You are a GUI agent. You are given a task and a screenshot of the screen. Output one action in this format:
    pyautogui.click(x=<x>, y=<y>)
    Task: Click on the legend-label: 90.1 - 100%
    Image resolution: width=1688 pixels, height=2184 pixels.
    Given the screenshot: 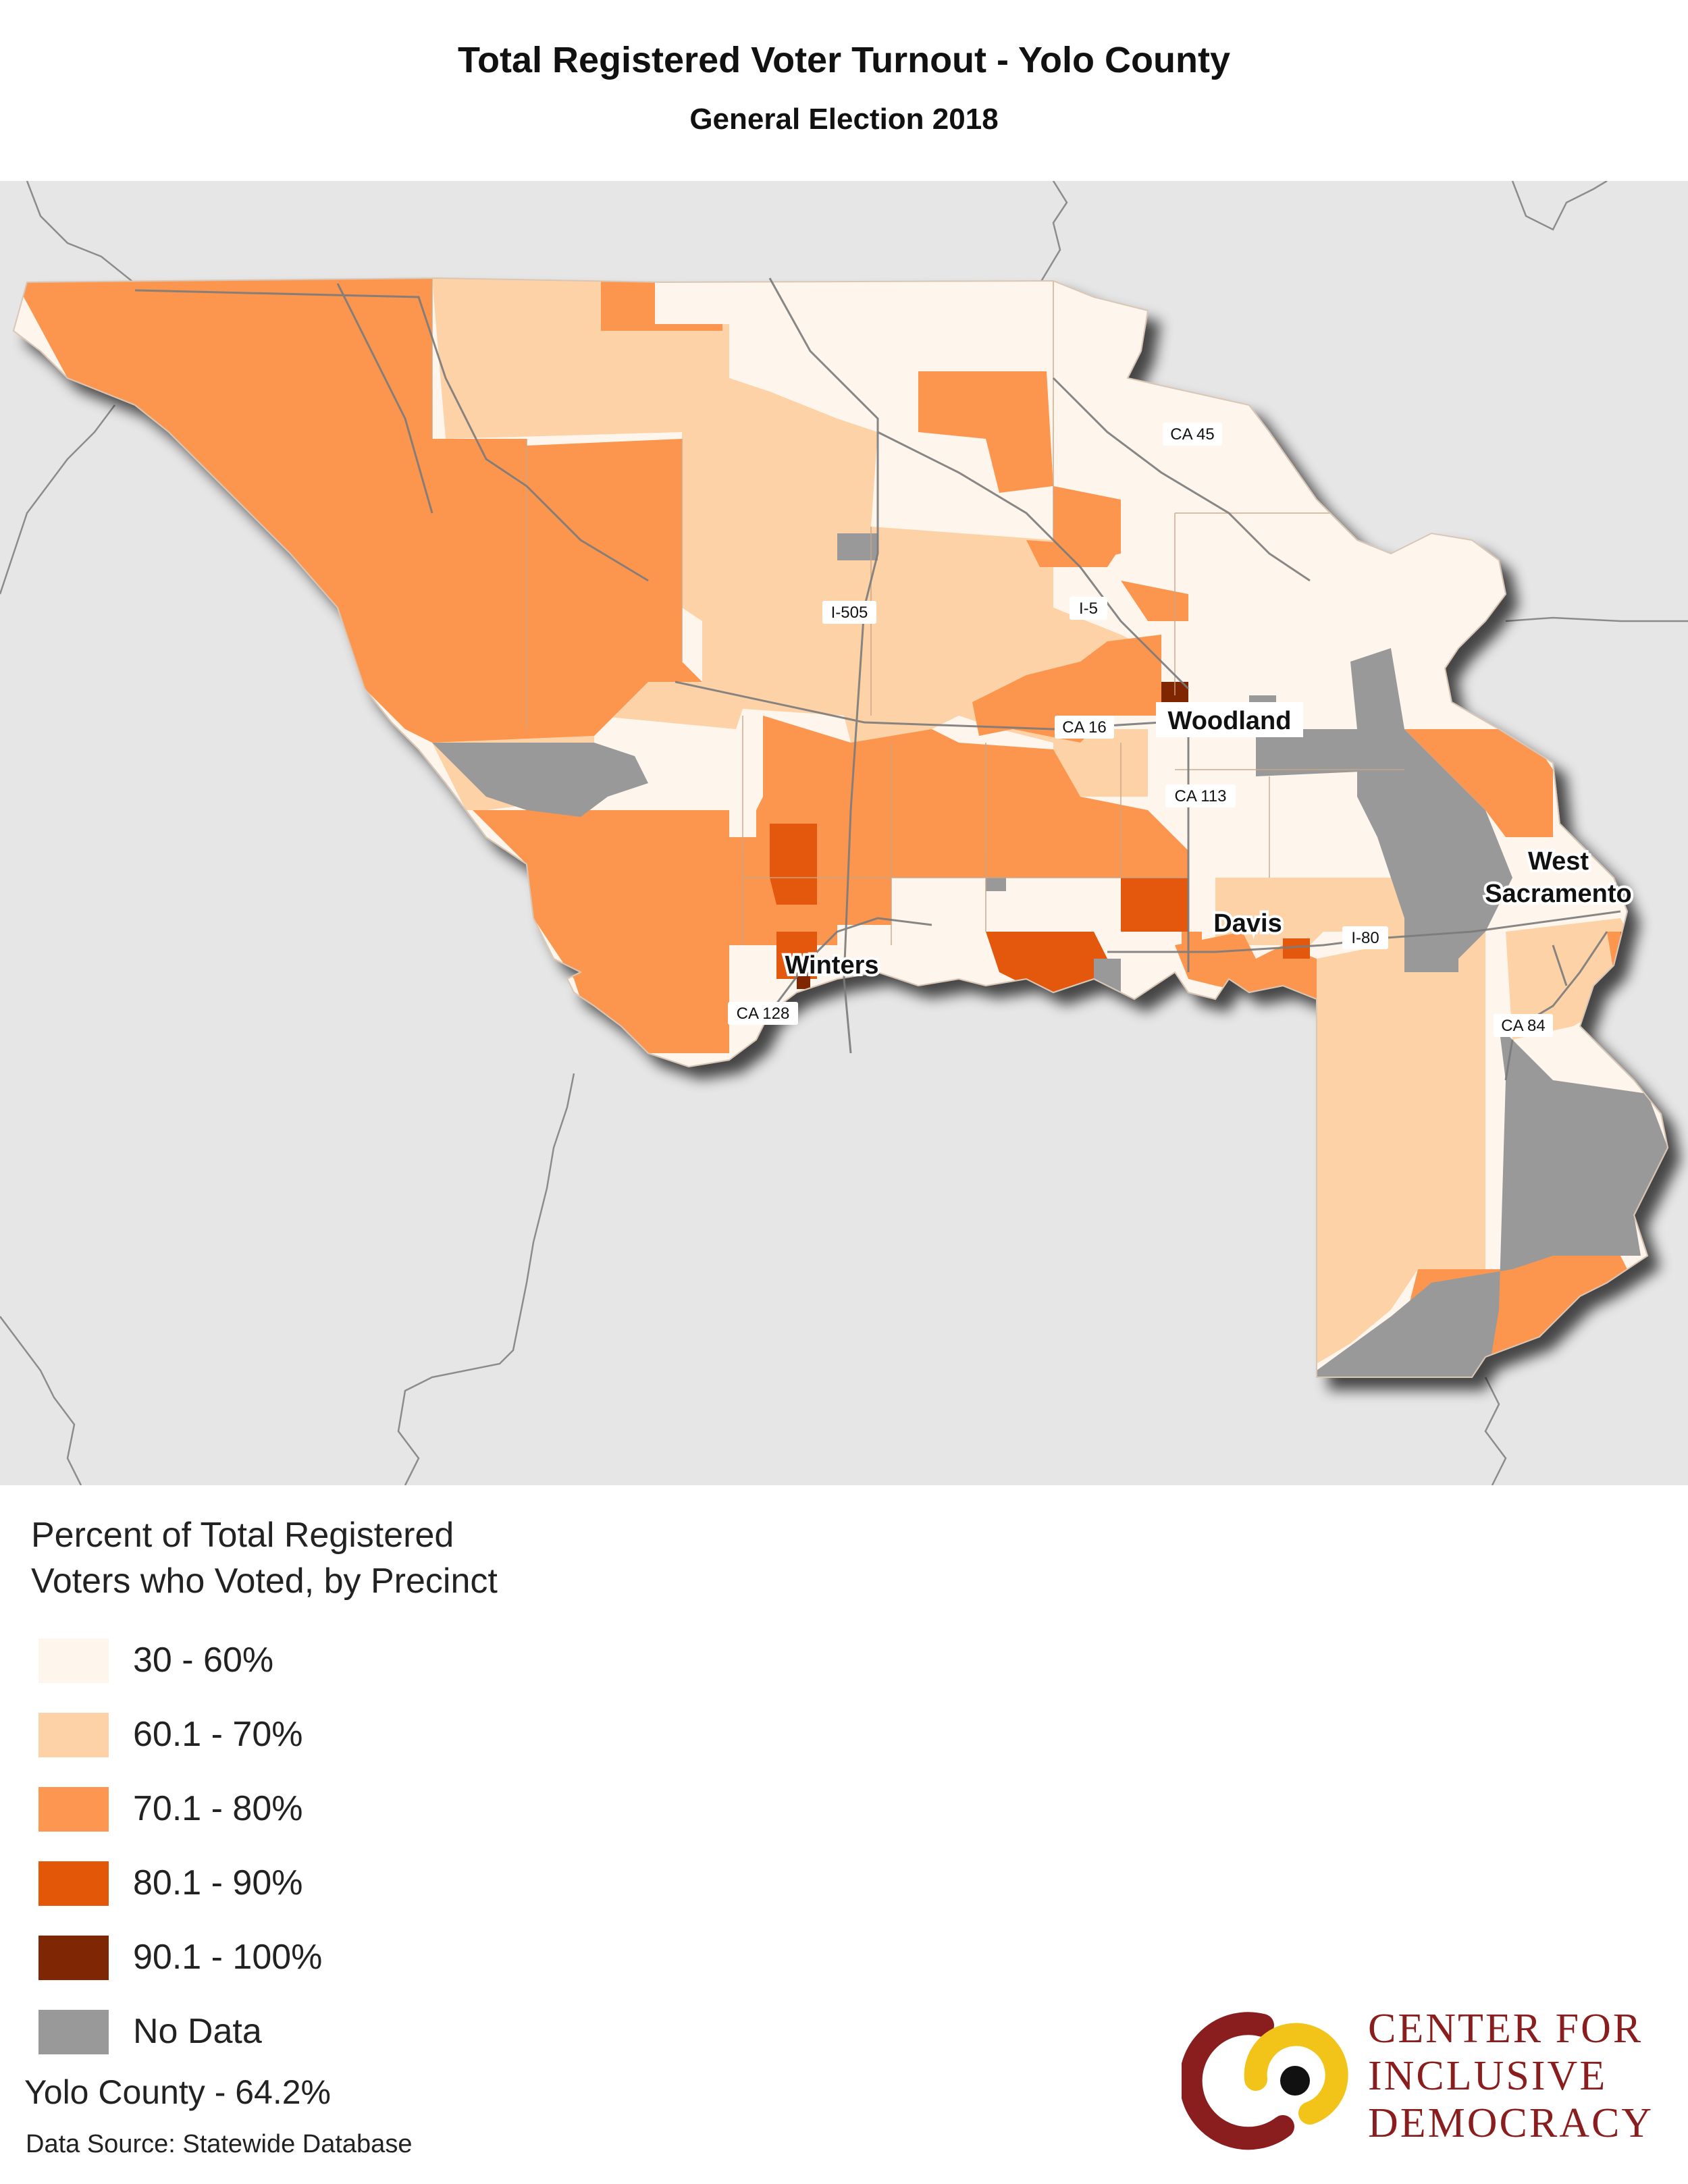 What is the action you would take?
    pyautogui.click(x=228, y=1957)
    